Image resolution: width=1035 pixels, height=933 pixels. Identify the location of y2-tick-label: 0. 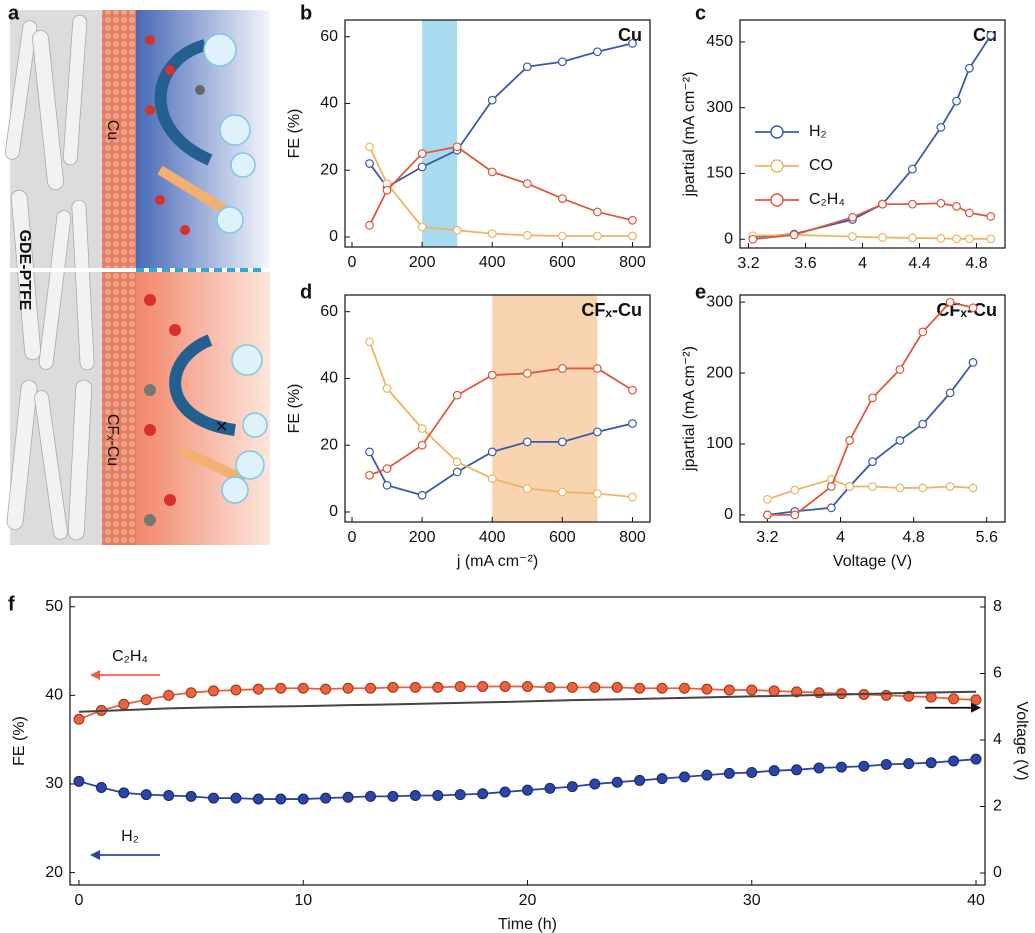
(997, 872).